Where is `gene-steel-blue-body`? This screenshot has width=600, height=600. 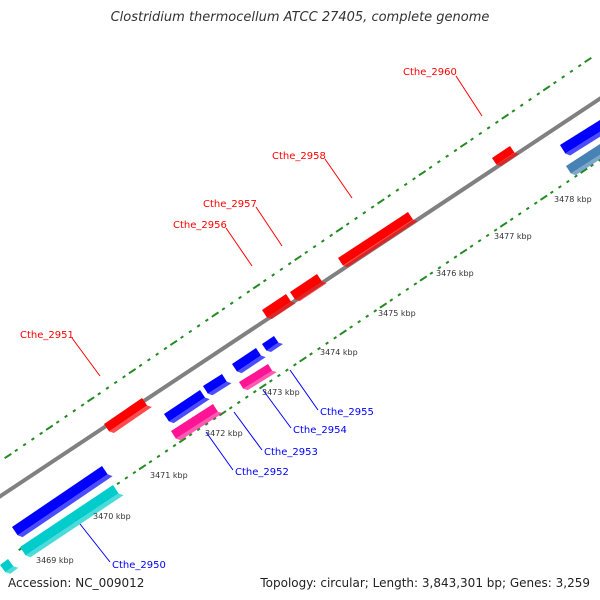 gene-steel-blue-body is located at coordinates (583, 159).